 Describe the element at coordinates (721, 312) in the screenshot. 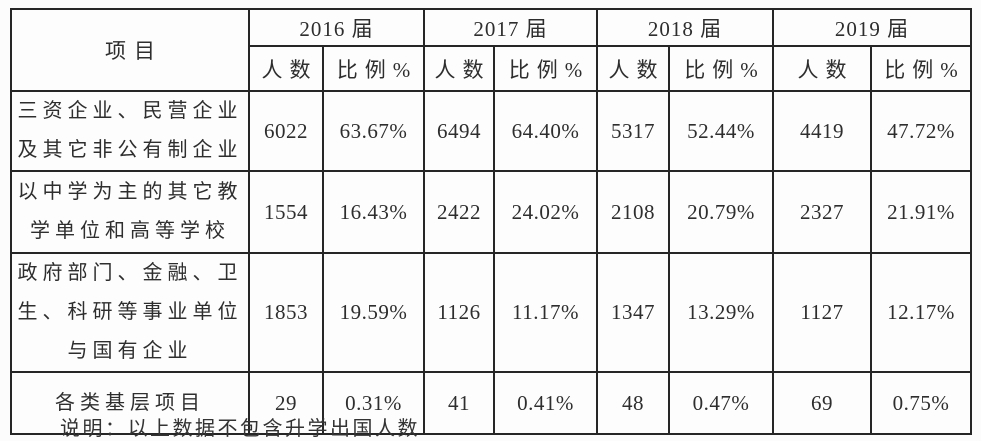

I see `ratio-cell: 13.29%` at that location.